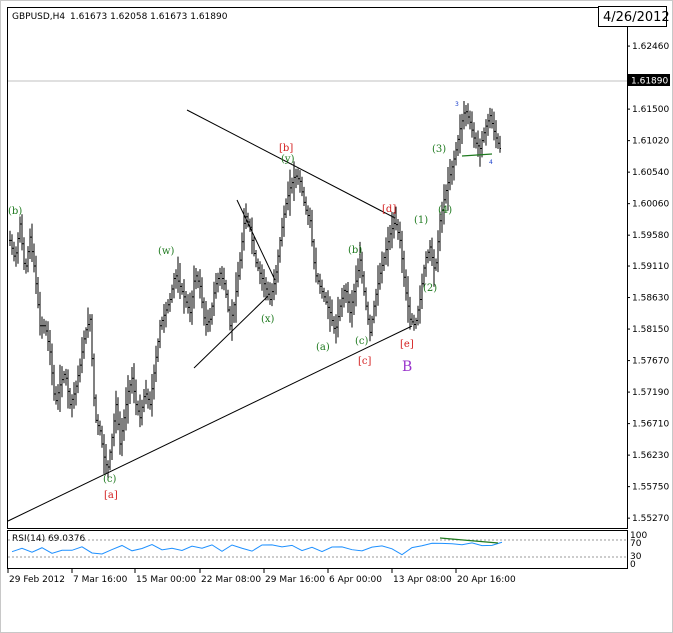 The image size is (673, 633). I want to click on wave4-line, so click(477, 155).